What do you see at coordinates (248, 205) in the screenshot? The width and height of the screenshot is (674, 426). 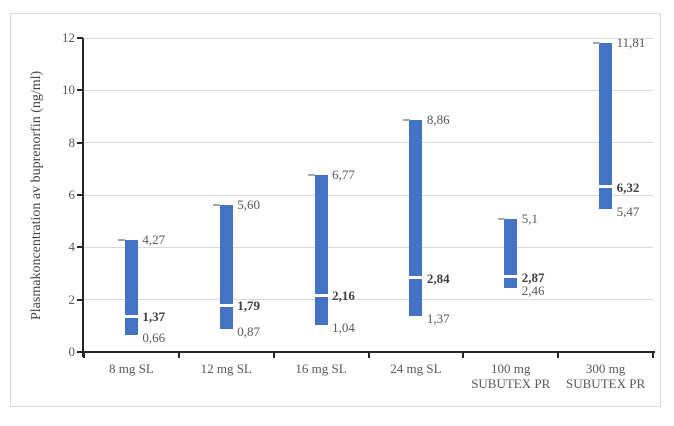 I see `bar-max-label: 5,60` at bounding box center [248, 205].